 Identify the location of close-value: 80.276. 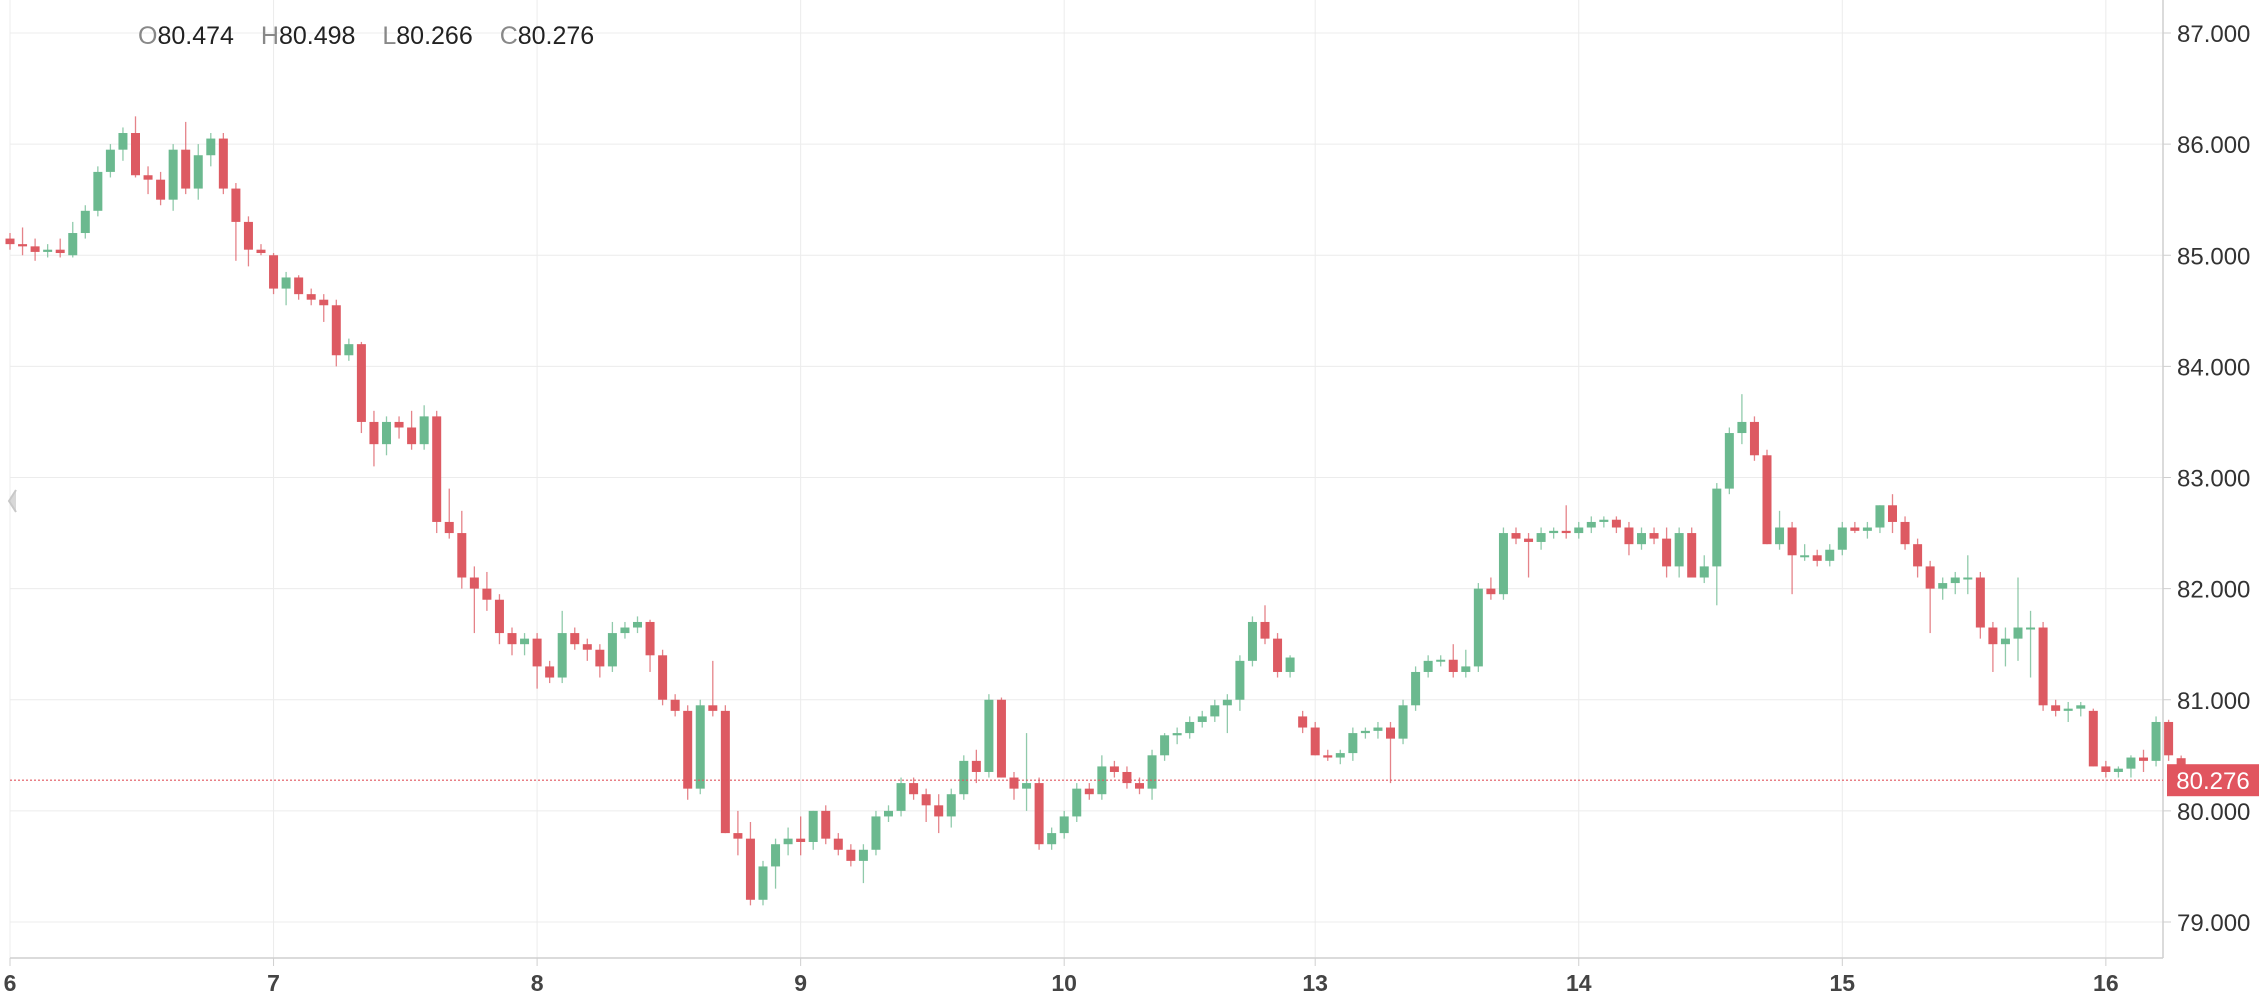
(556, 36).